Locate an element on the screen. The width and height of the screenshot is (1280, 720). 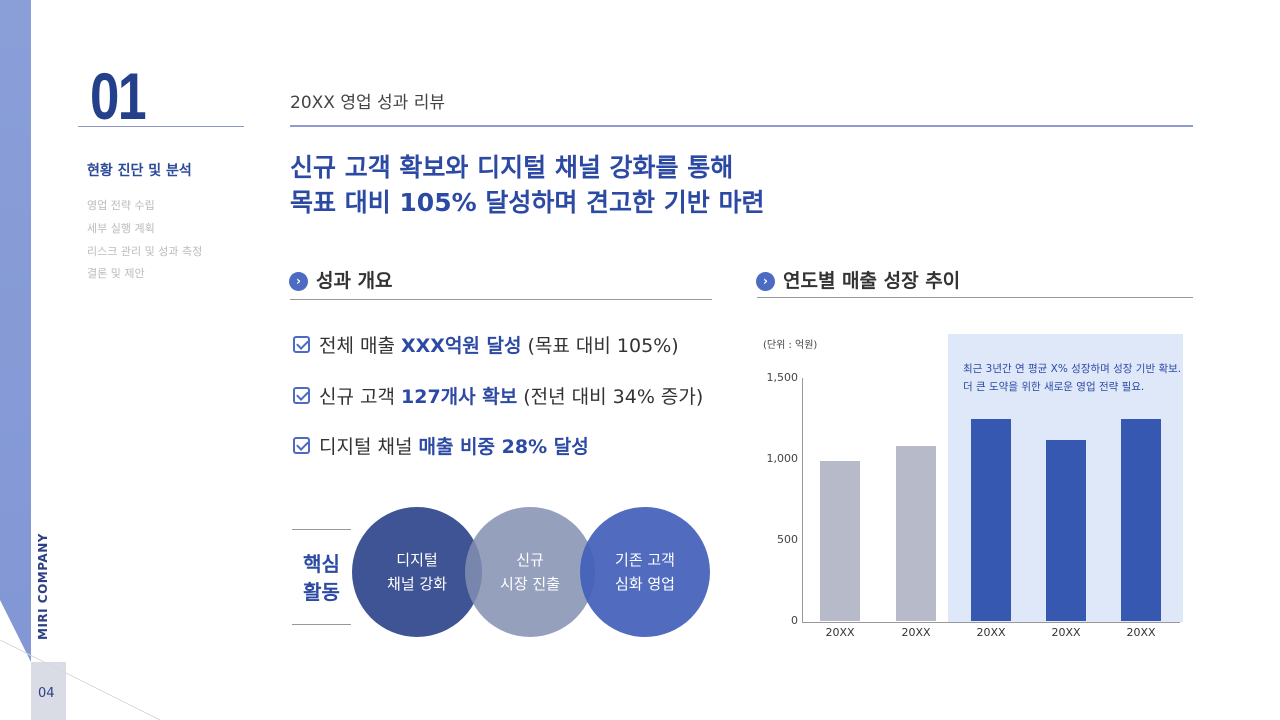
bullet-item: 전체 매출 XXX억원 달성 (목표 대비 105%) is located at coordinates (486, 344).